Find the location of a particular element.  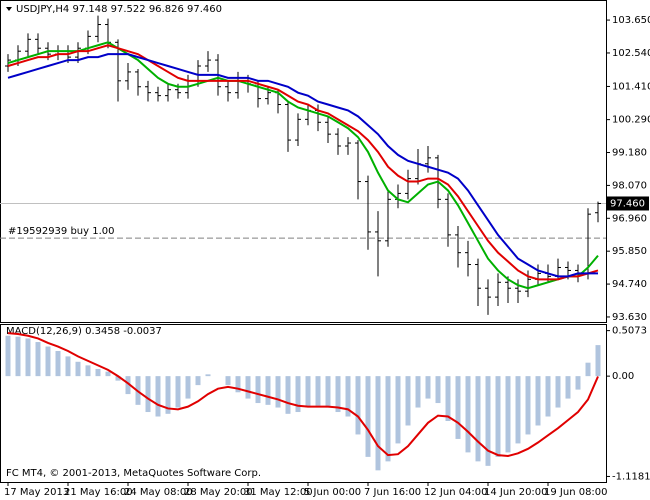

y-tick-label: 103.650 is located at coordinates (631, 20).